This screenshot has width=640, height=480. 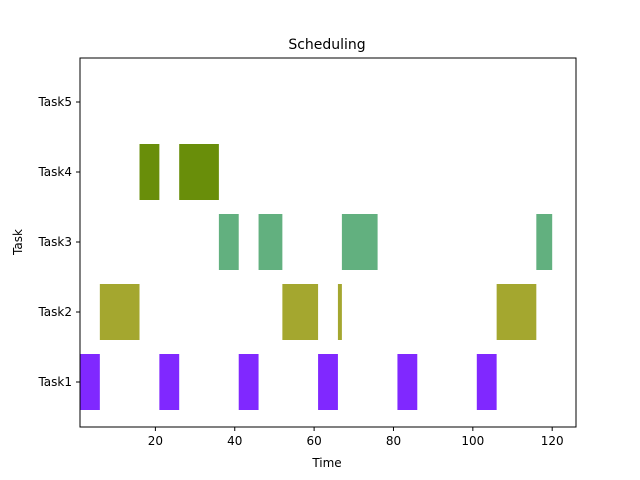 I want to click on x-tick-label: 20, so click(x=155, y=441).